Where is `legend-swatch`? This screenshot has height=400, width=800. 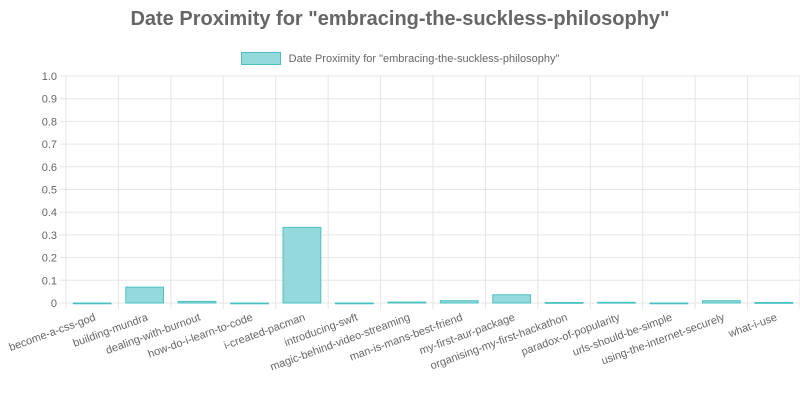
legend-swatch is located at coordinates (260, 58).